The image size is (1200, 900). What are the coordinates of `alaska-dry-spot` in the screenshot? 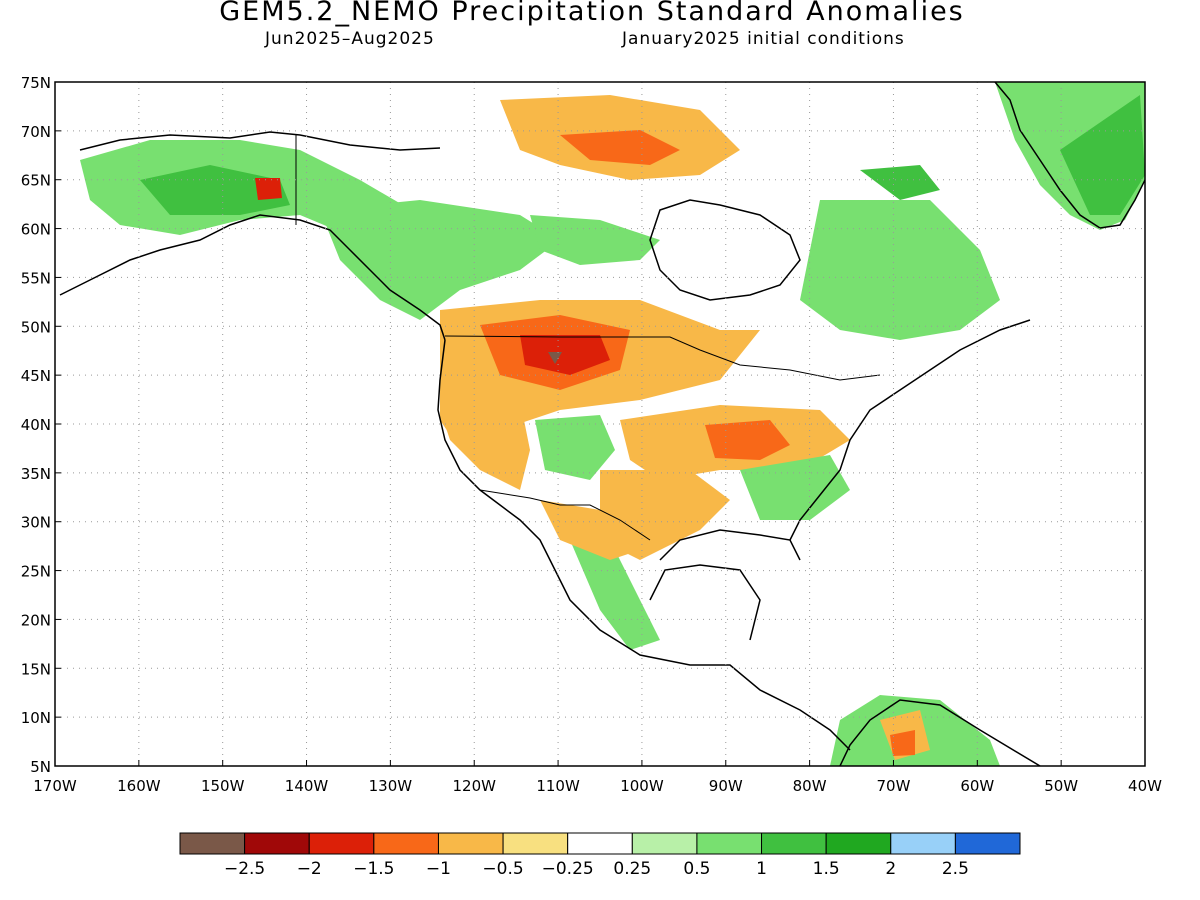 It's located at (268, 189).